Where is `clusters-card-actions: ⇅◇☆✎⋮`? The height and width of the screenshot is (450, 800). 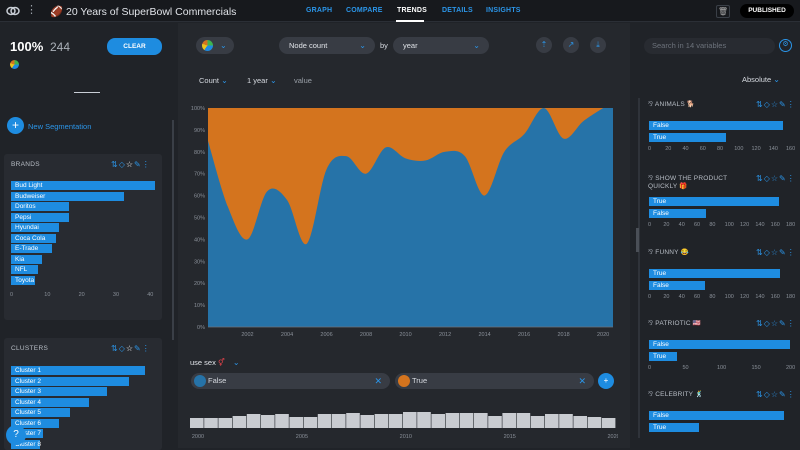 clusters-card-actions: ⇅◇☆✎⋮ is located at coordinates (131, 348).